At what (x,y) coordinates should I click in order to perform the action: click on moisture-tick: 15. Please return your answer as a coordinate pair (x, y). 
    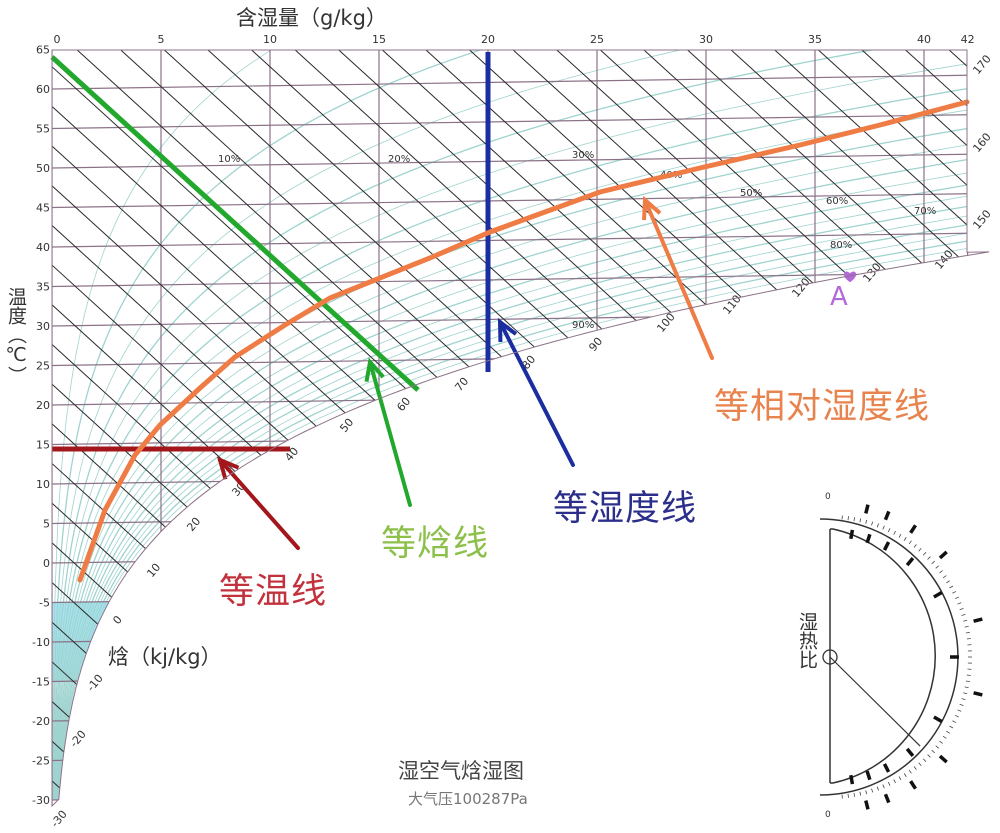
    Looking at the image, I should click on (379, 39).